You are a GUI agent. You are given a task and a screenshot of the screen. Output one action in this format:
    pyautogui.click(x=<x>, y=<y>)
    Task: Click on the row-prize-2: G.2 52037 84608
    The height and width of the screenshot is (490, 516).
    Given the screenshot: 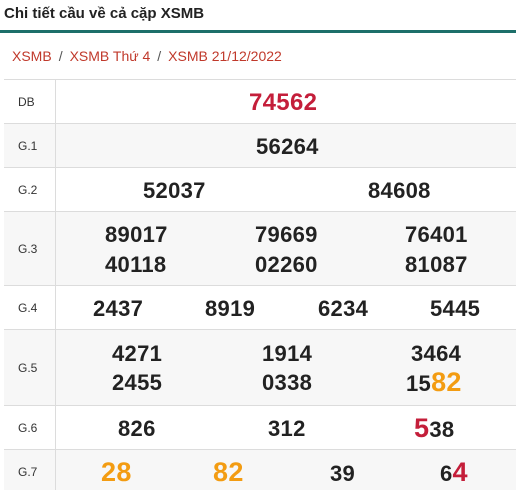 What is the action you would take?
    pyautogui.click(x=260, y=190)
    